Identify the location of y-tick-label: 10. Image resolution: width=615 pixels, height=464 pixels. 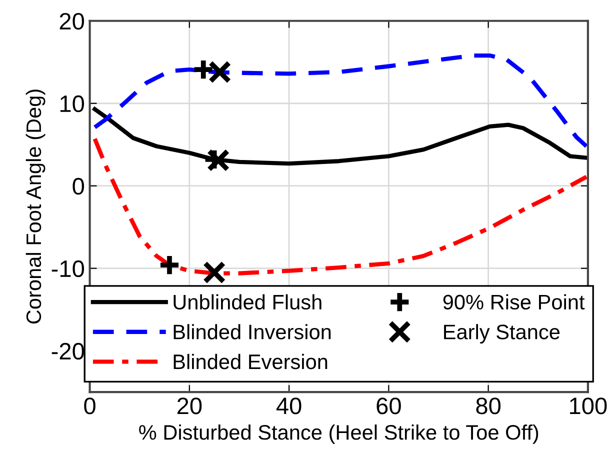
(72, 103).